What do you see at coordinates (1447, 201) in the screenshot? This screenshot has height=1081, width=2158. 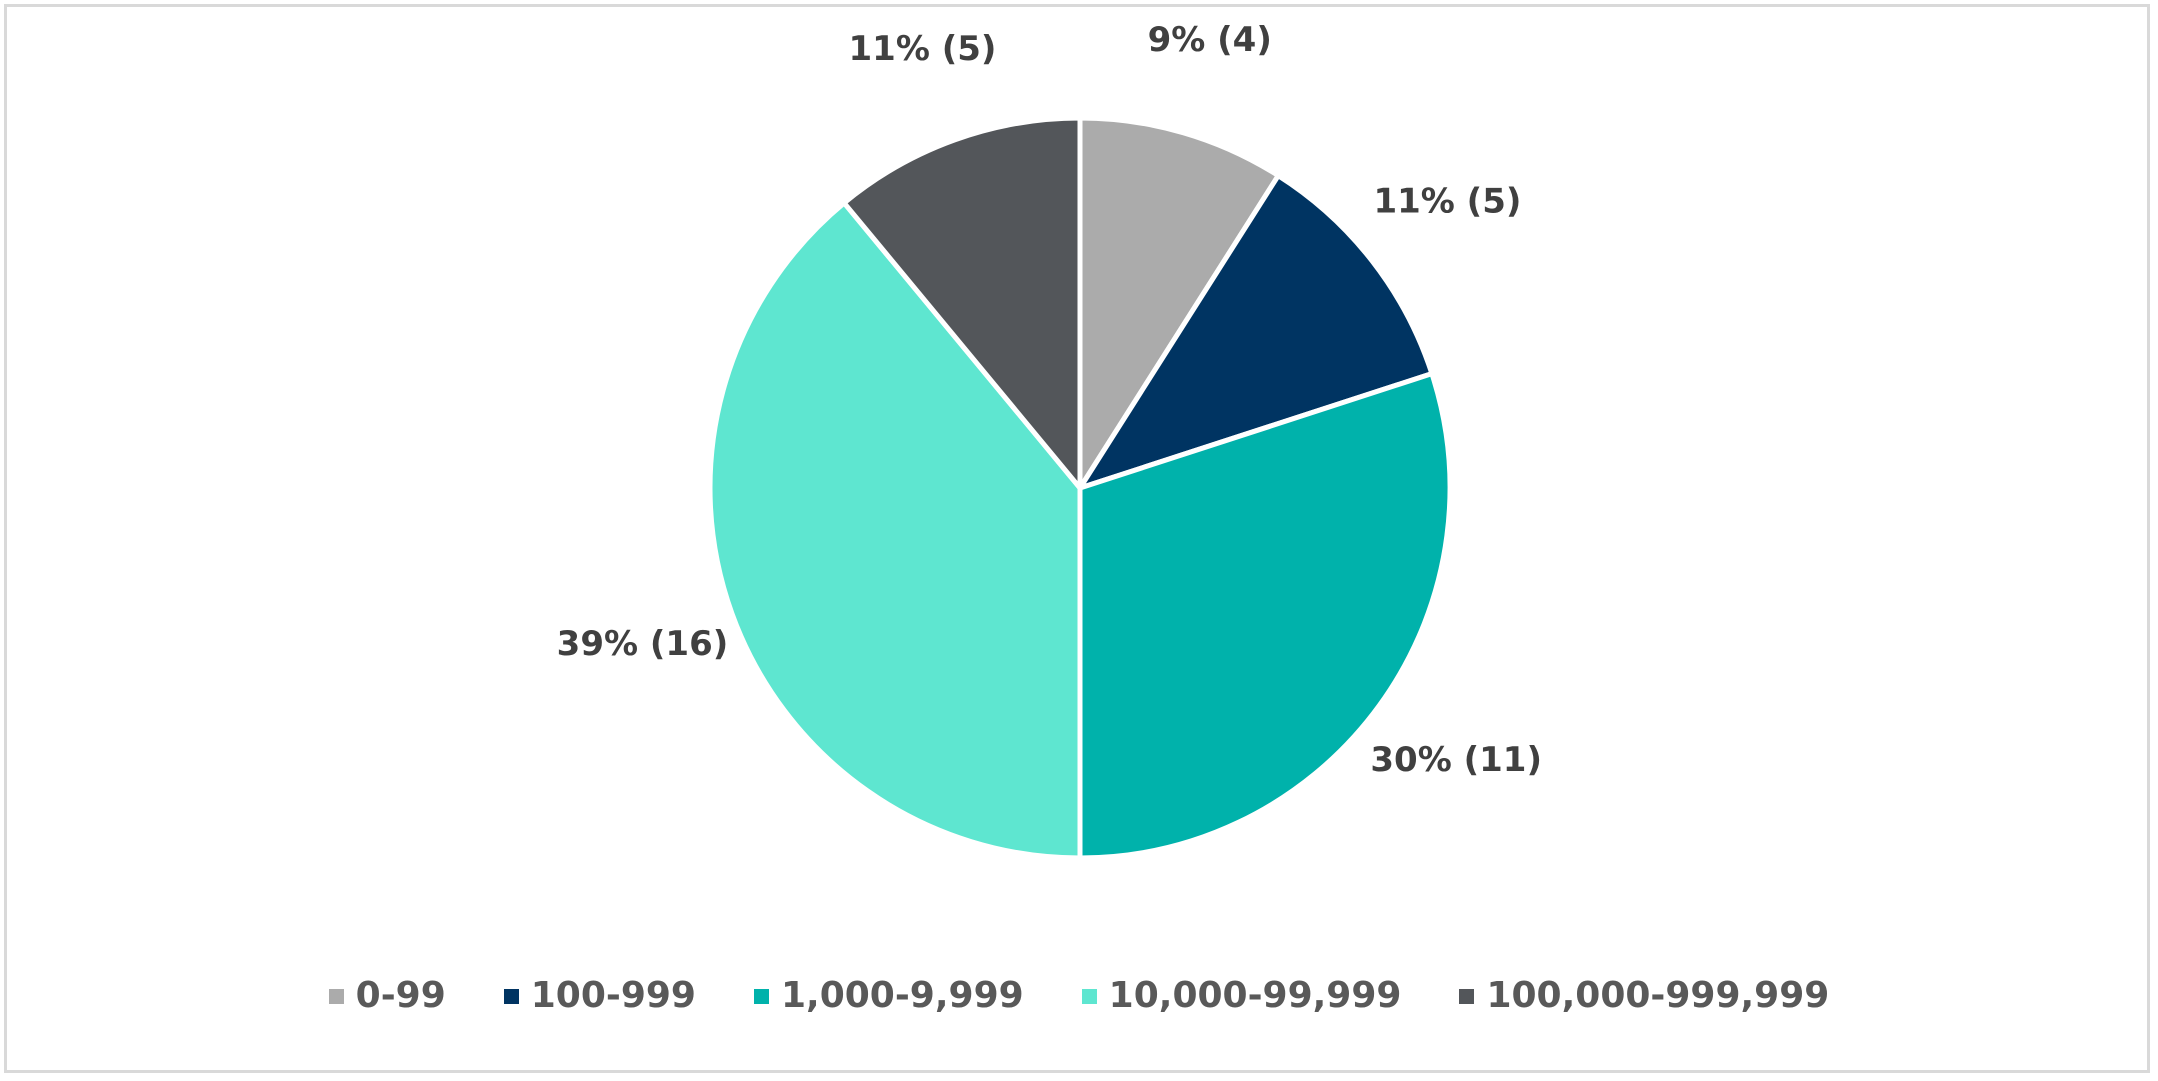 I see `data-label-1: 11% (5)` at bounding box center [1447, 201].